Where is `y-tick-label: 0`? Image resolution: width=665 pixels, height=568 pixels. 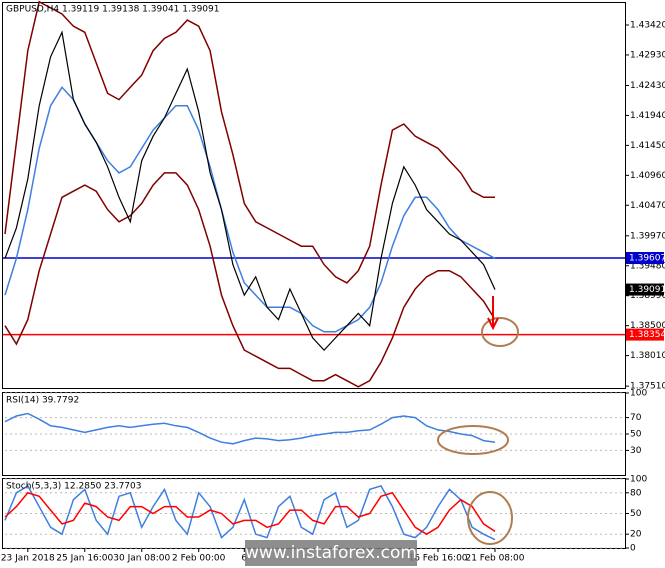
y-tick-label: 0 is located at coordinates (633, 549).